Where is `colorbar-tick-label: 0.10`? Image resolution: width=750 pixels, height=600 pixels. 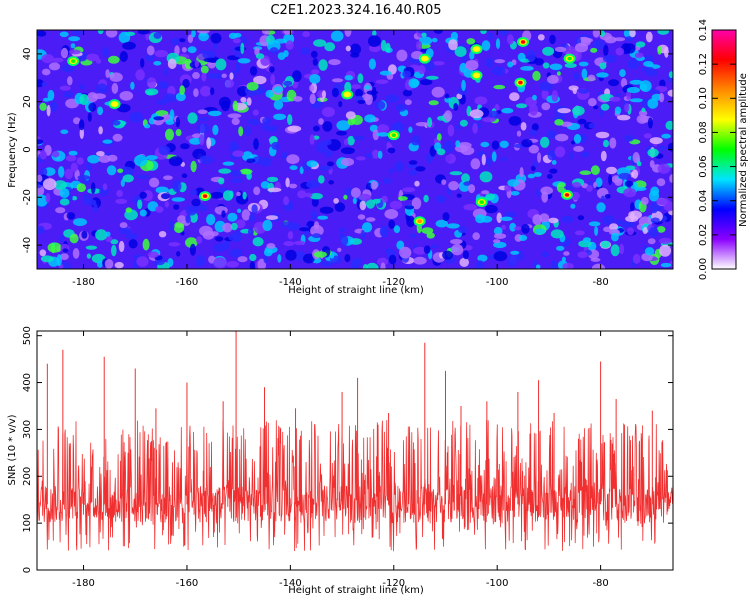 colorbar-tick-label: 0.10 is located at coordinates (703, 98).